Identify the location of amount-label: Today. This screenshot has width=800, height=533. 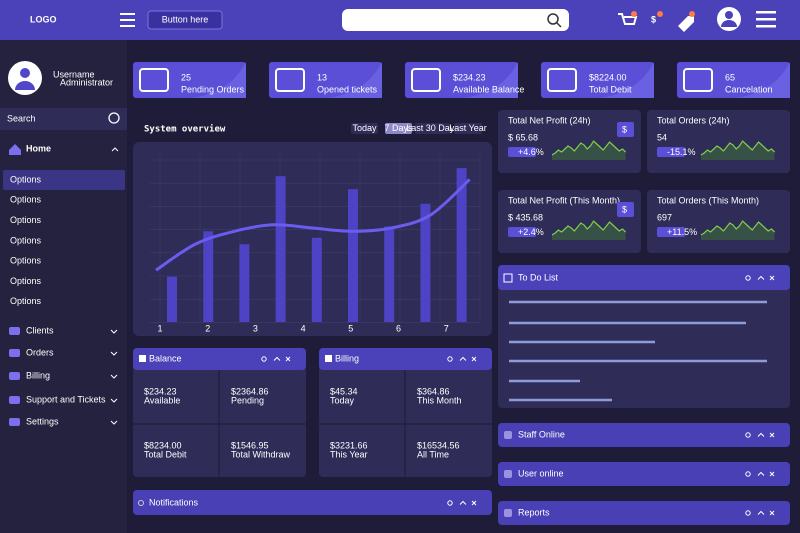
(342, 400).